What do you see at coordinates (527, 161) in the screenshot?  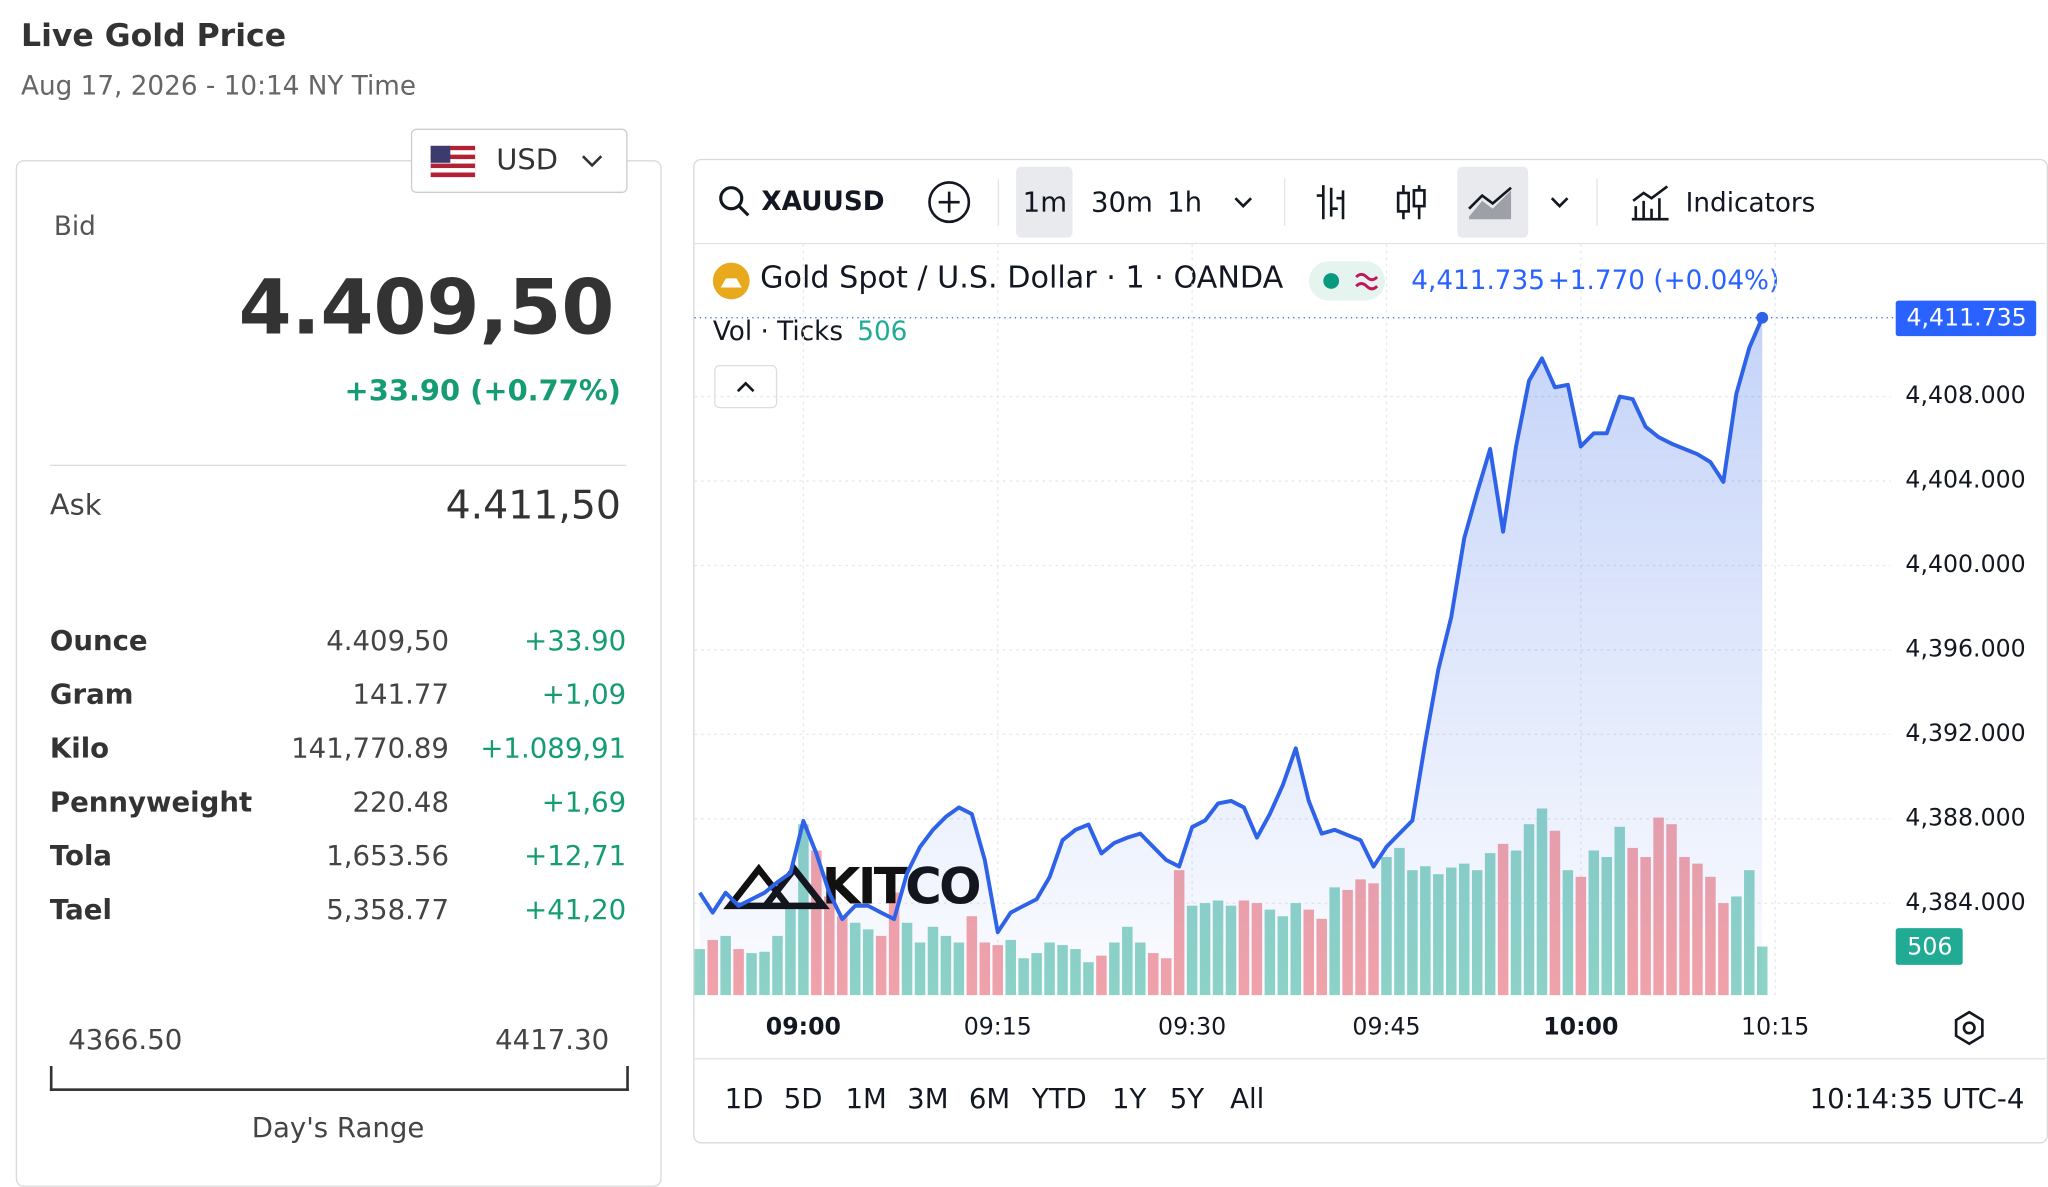 I see `currency: USD` at bounding box center [527, 161].